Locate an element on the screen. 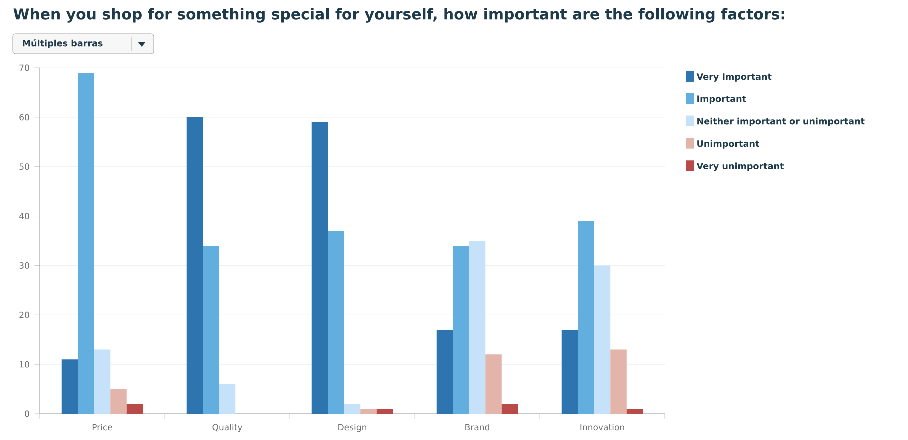  y-tick-label: 40 is located at coordinates (25, 216).